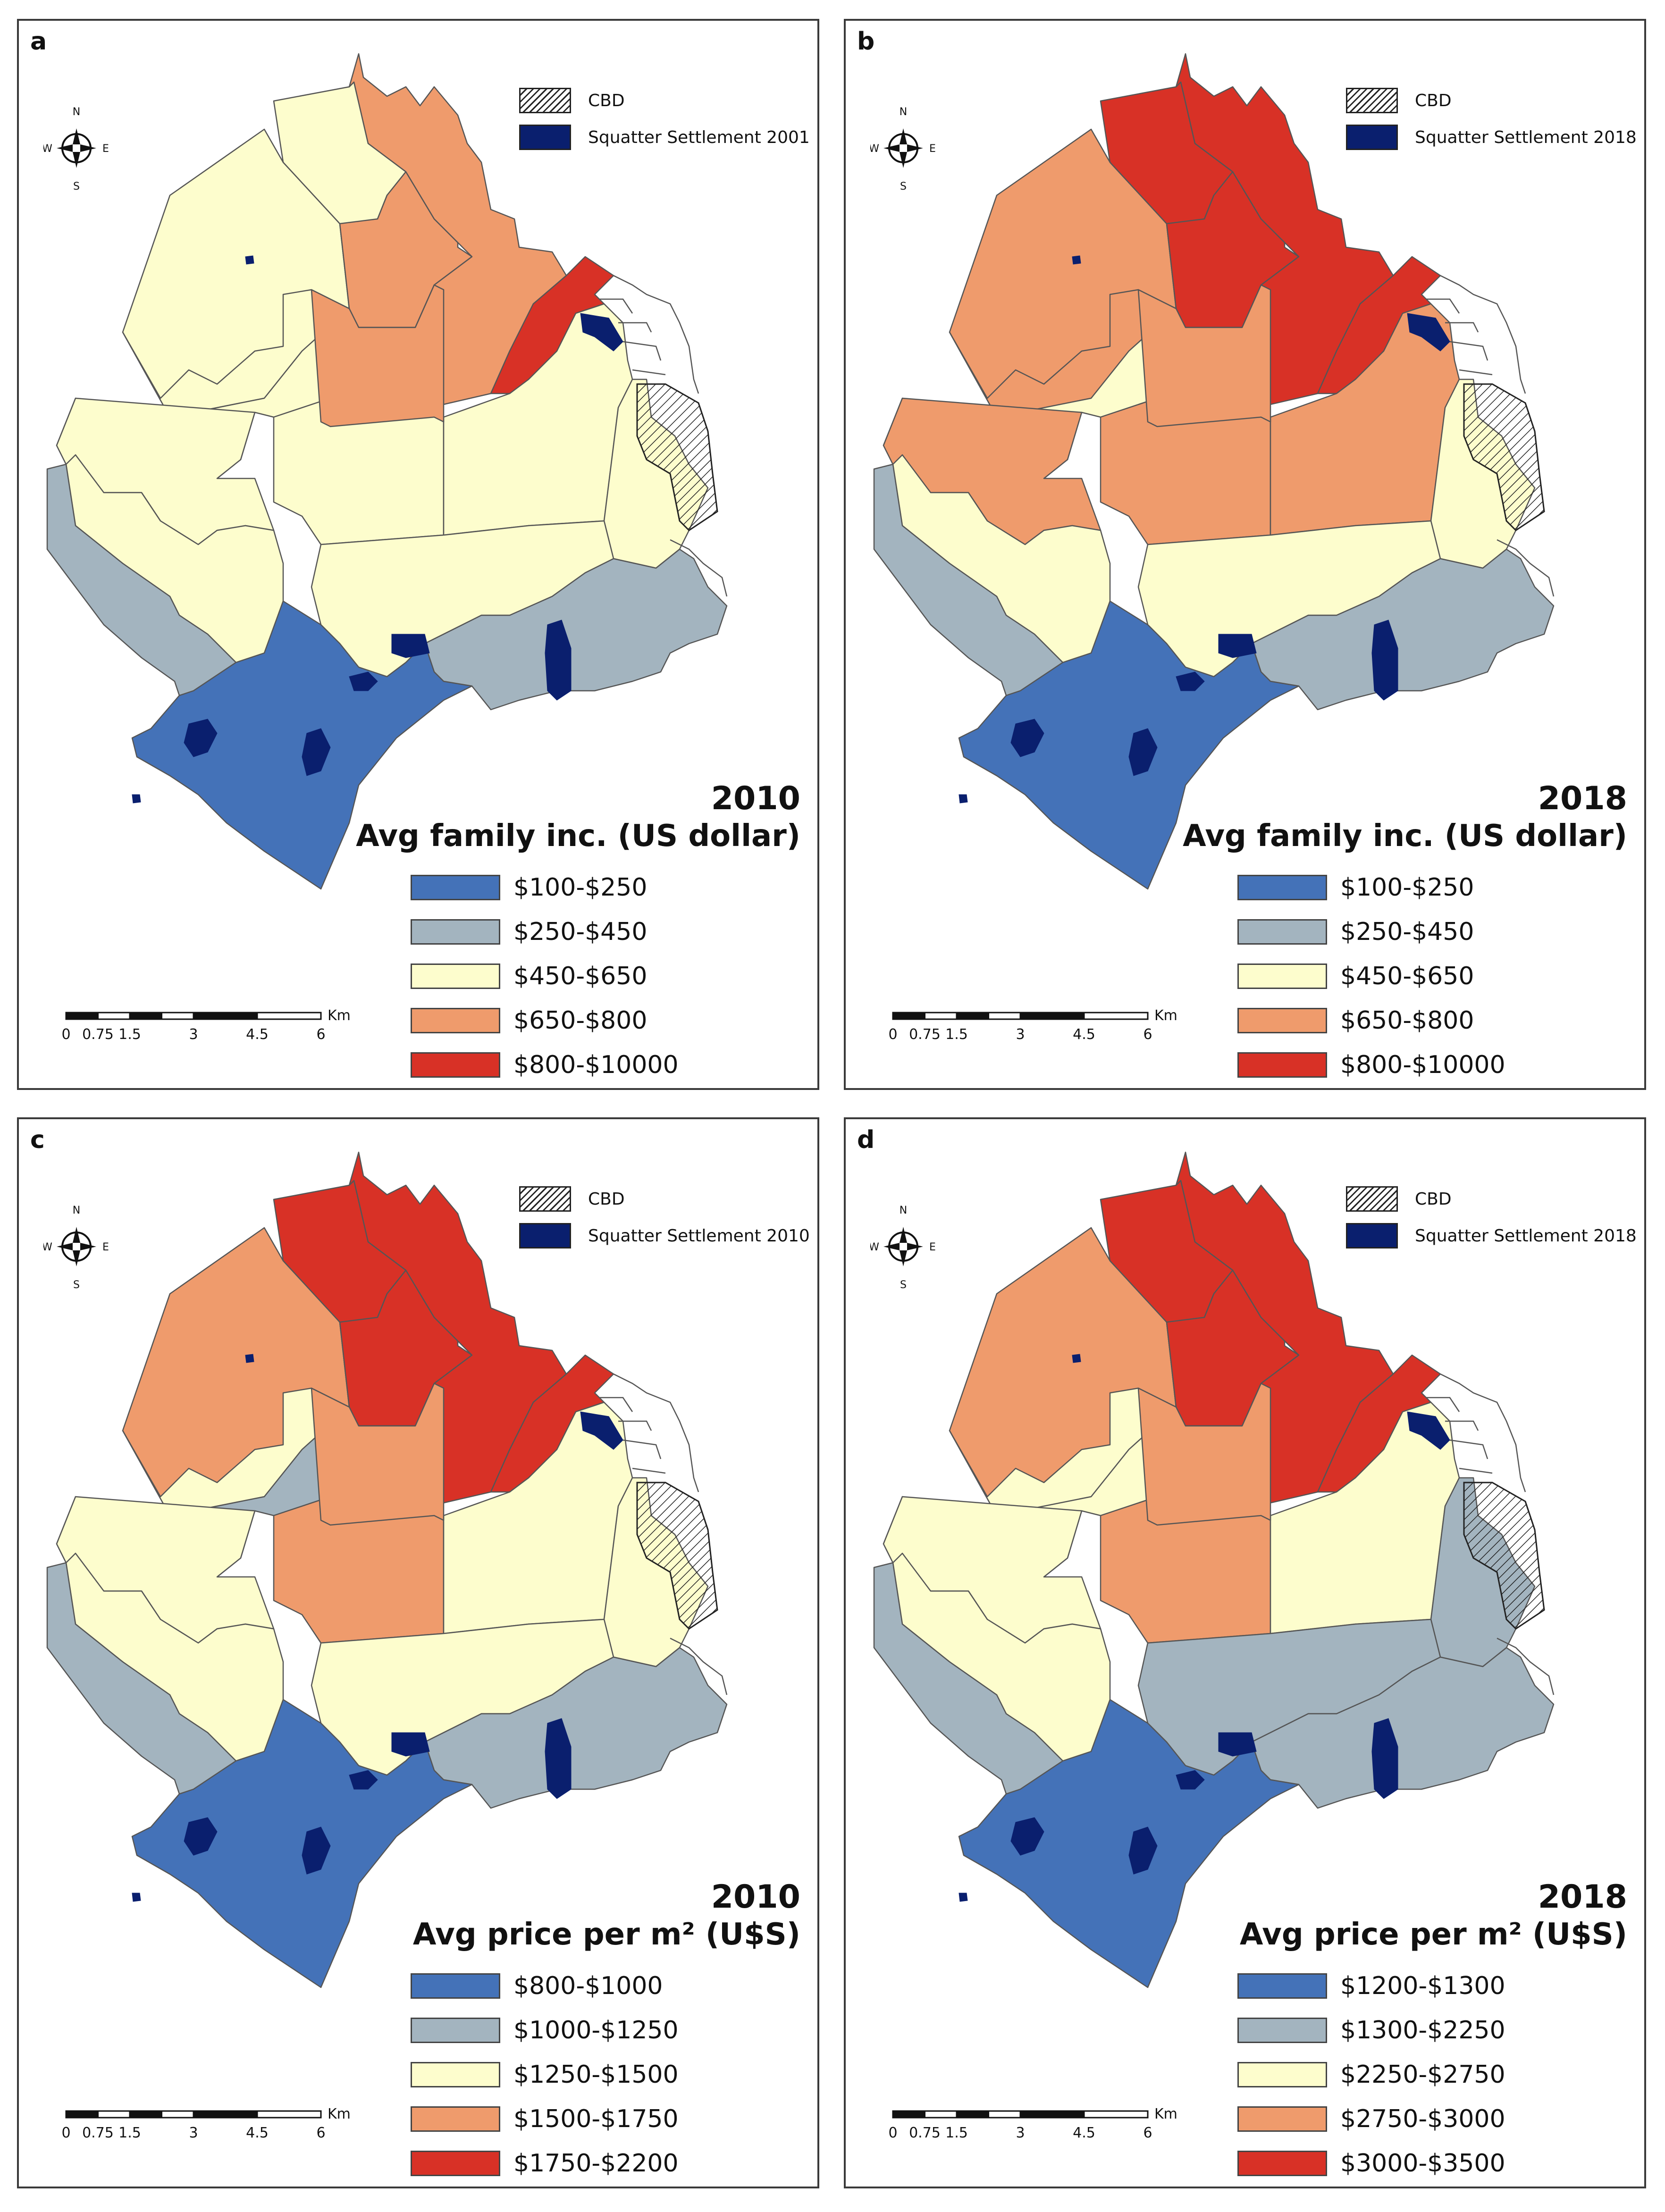 The height and width of the screenshot is (2212, 1665). What do you see at coordinates (1423, 2164) in the screenshot?
I see `legend-label: $3000-$3500` at bounding box center [1423, 2164].